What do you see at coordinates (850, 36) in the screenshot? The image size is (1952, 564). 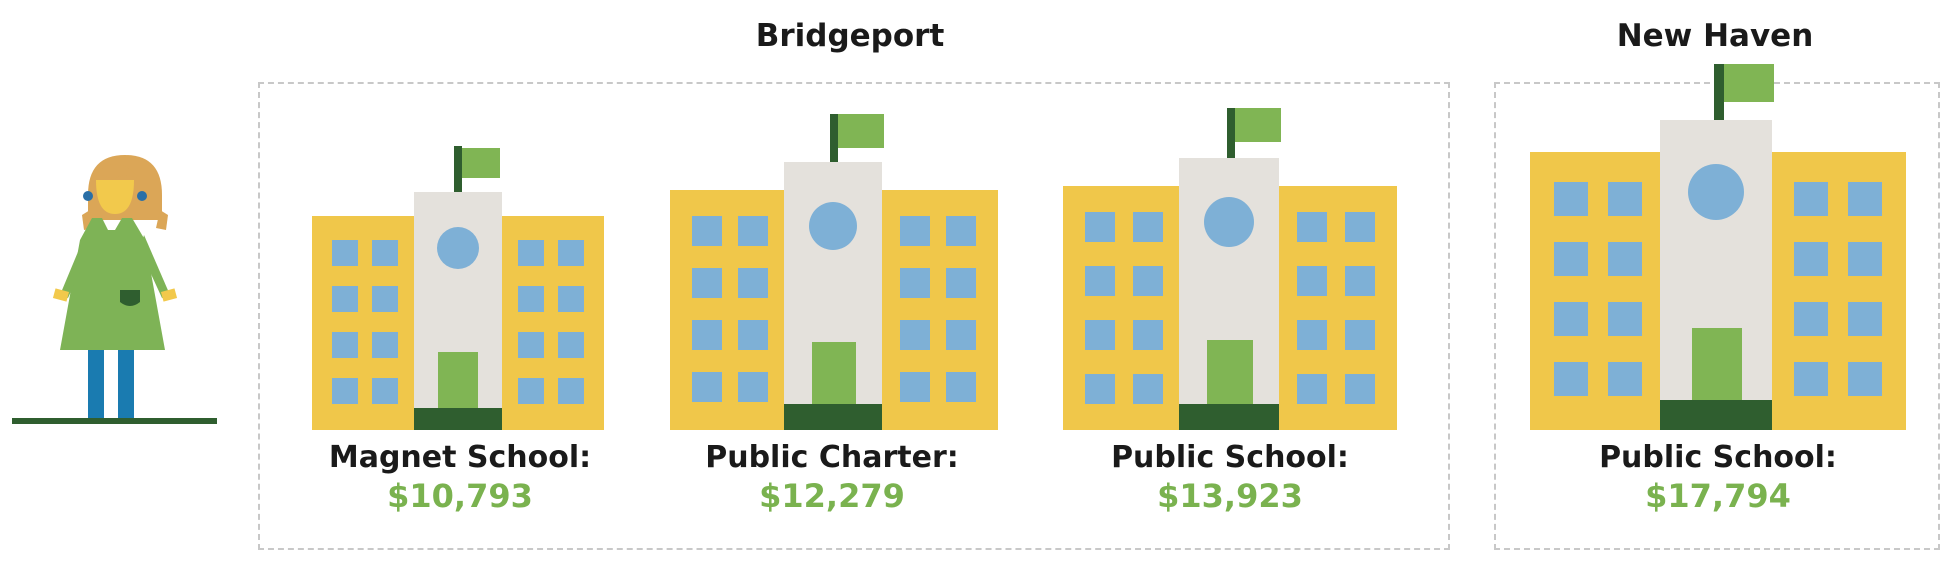 I see `group-title-bridgeport: Bridgeport` at bounding box center [850, 36].